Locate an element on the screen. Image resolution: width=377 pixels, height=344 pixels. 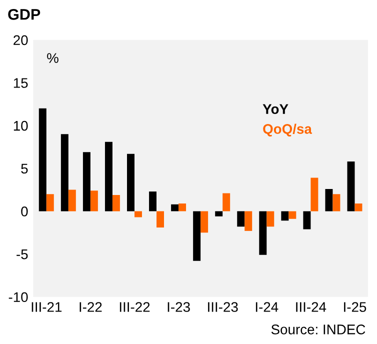
y-tick-label: 5 is located at coordinates (24, 169).